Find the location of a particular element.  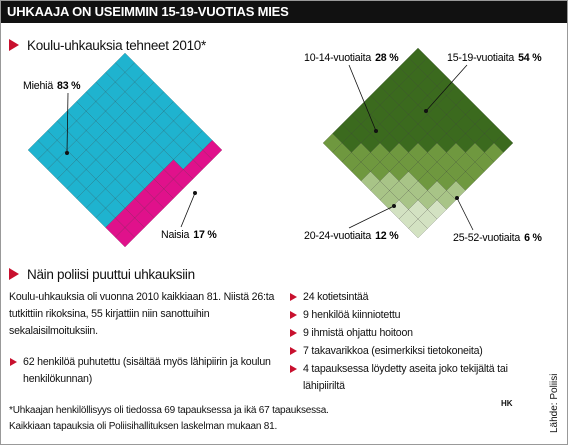

data-label: Naisia 17 % is located at coordinates (189, 235).